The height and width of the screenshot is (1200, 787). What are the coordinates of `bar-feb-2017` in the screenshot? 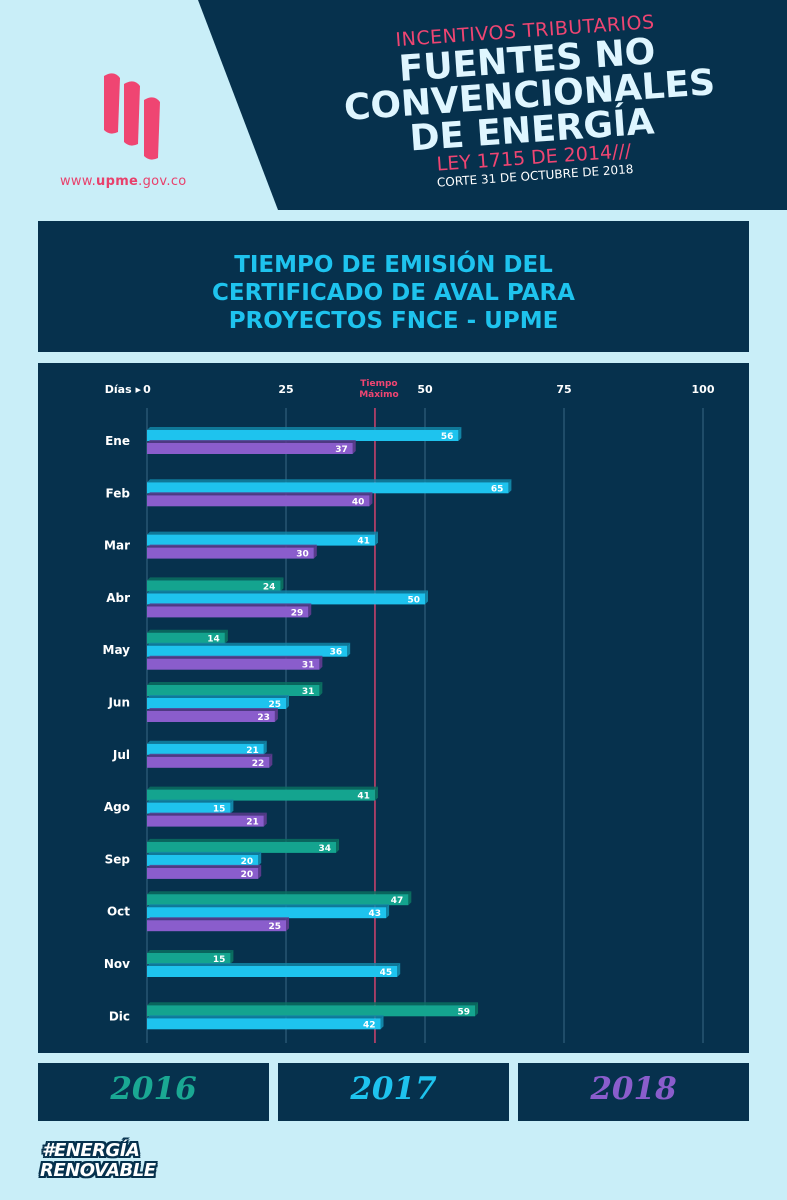 It's located at (328, 488).